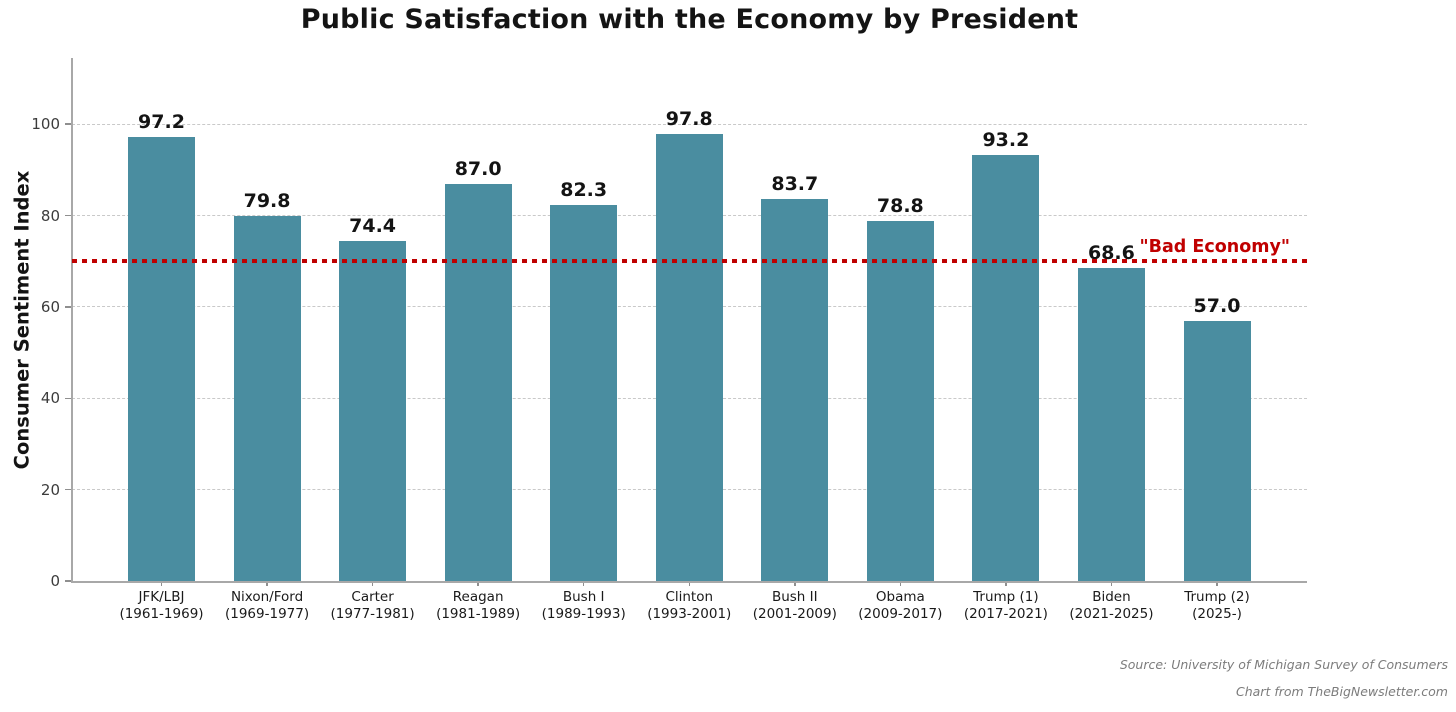  What do you see at coordinates (1214, 247) in the screenshot?
I see `reference-line-label: "Bad Economy"` at bounding box center [1214, 247].